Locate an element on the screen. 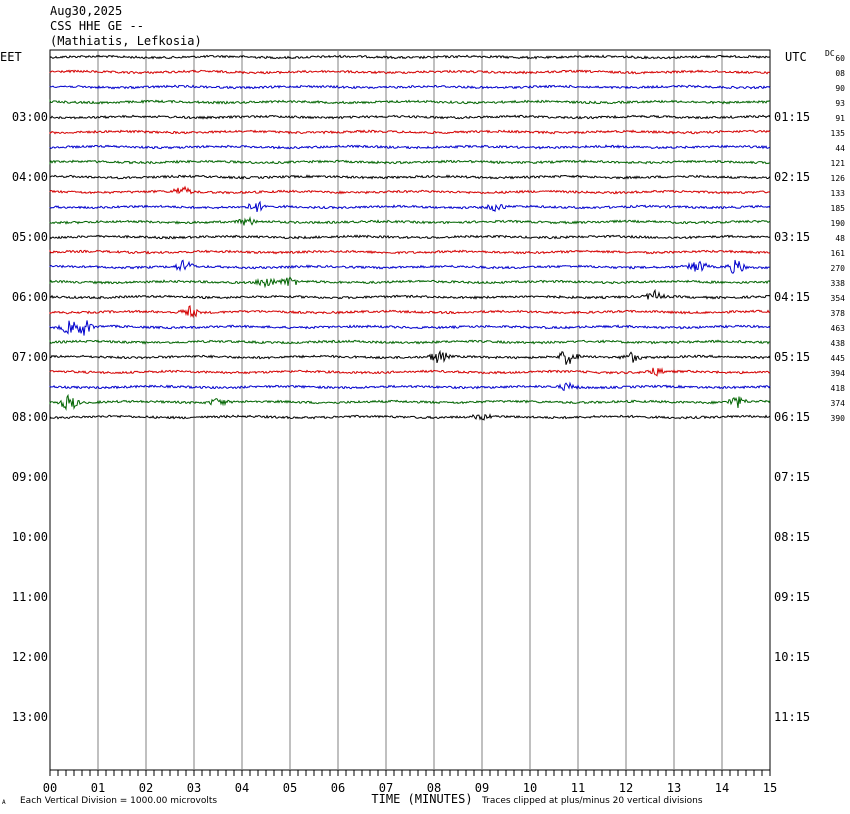 The height and width of the screenshot is (814, 850). x-tick-label: 14 is located at coordinates (722, 788).